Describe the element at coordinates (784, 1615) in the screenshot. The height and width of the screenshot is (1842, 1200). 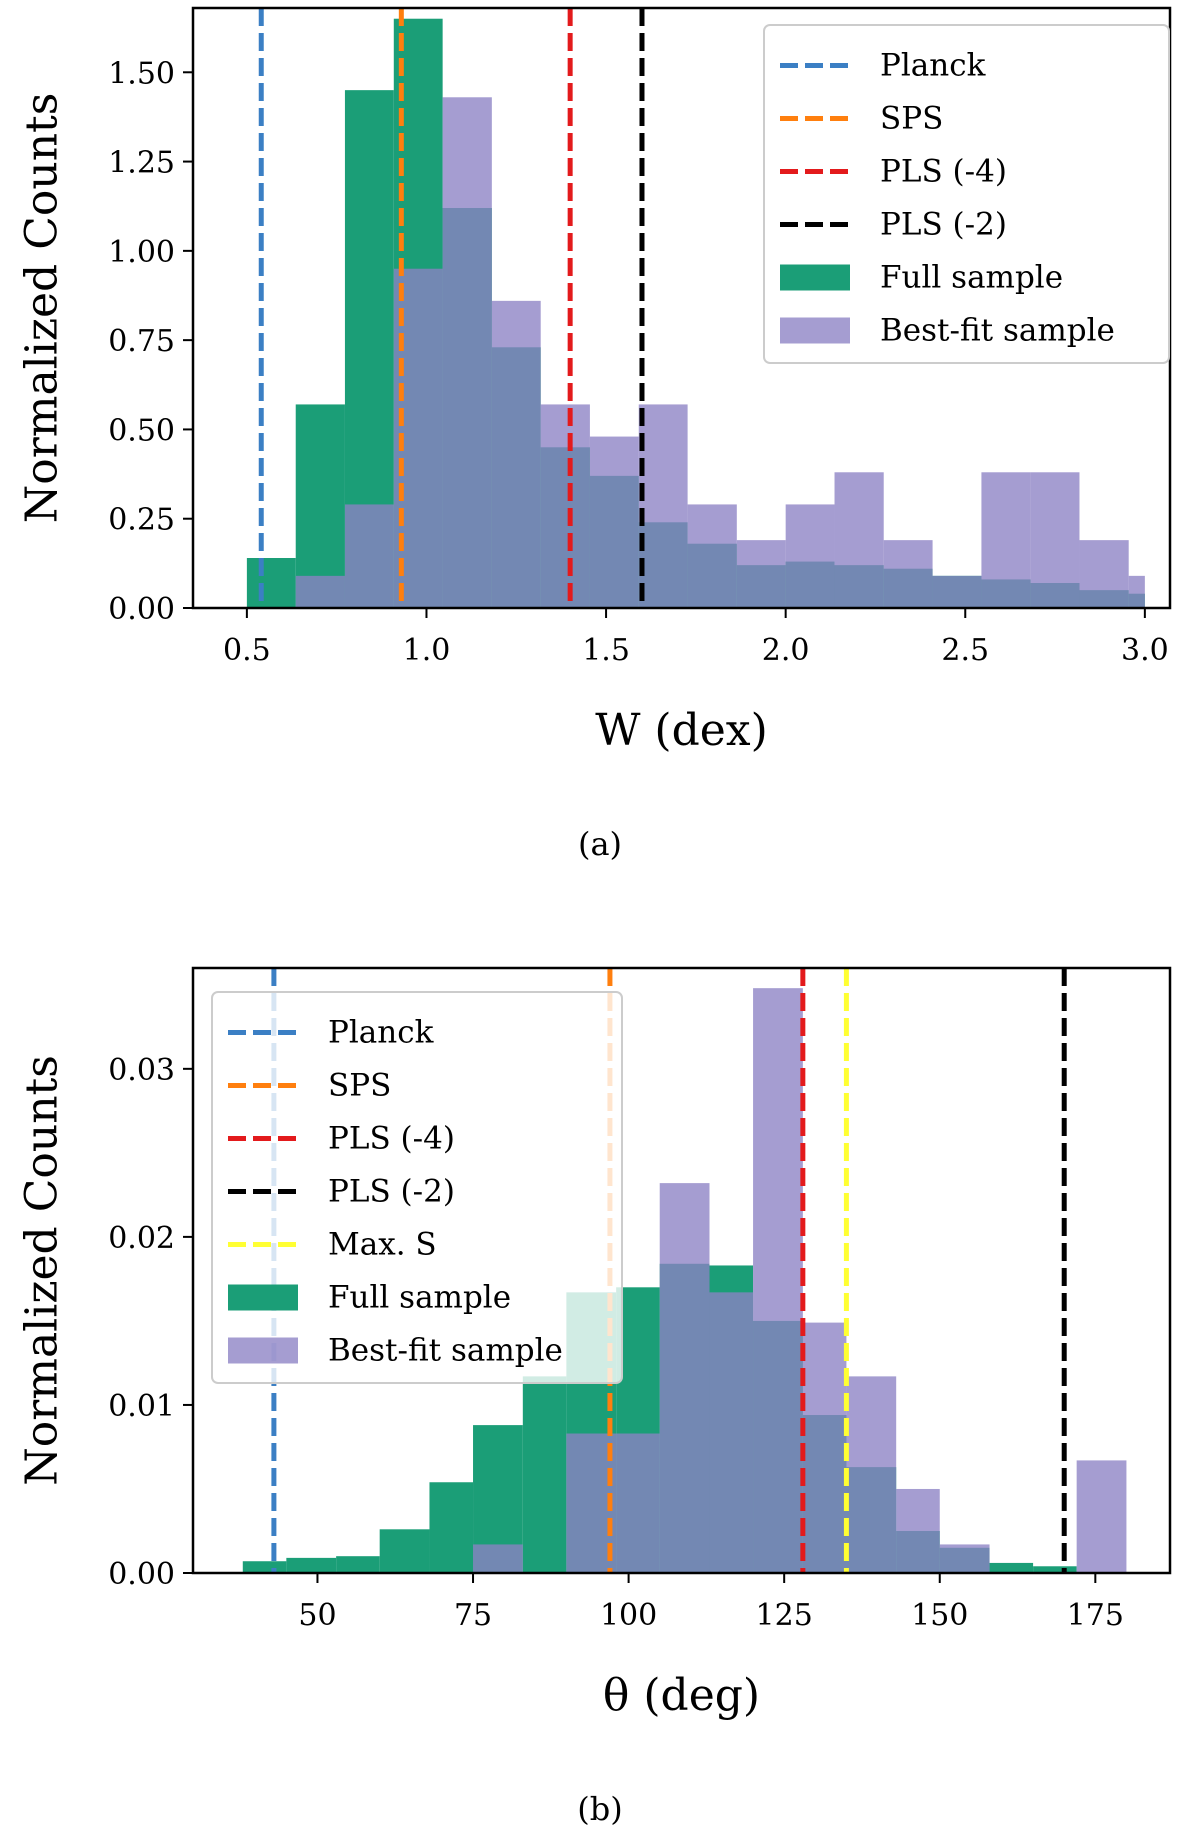
I see `x-tick-label: 125` at that location.